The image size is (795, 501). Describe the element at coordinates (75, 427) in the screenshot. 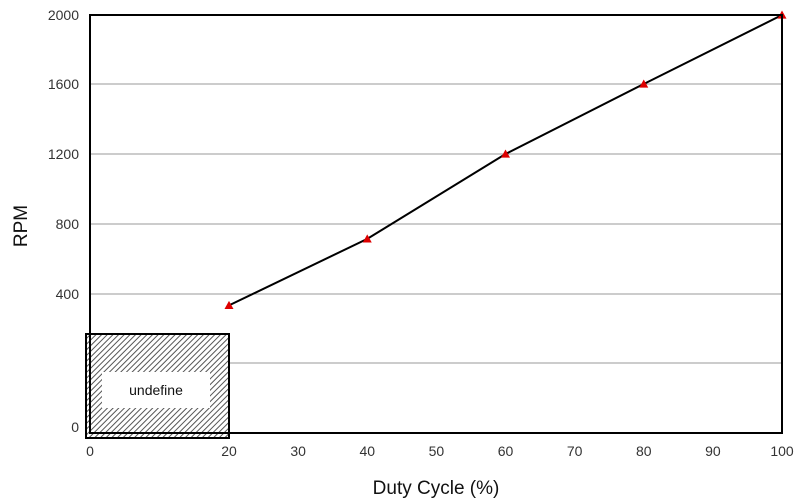

I see `y-tick-label: 0` at that location.